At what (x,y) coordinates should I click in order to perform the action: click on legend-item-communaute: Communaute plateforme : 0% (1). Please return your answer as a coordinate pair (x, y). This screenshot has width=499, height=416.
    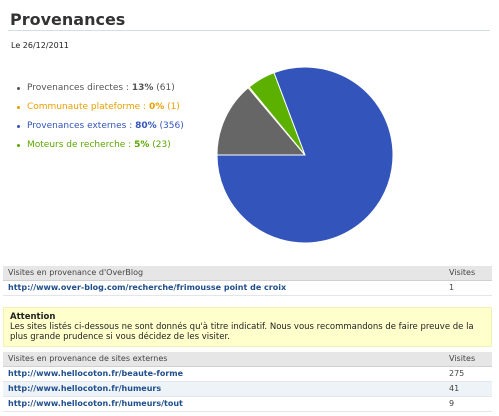
    Looking at the image, I should click on (100, 110).